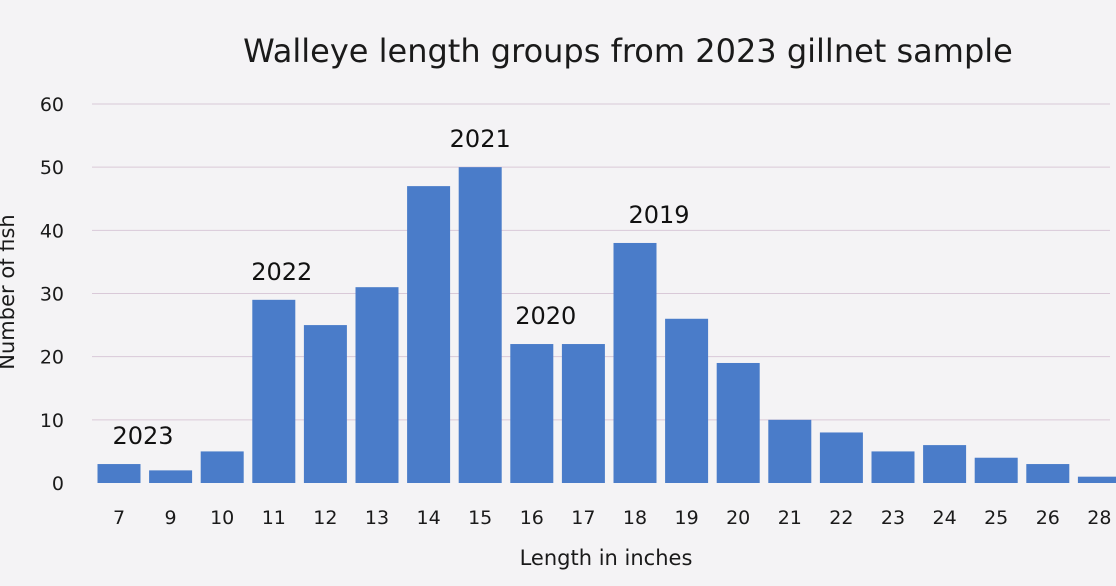 This screenshot has width=1116, height=586. I want to click on x-tick-label: 24, so click(945, 518).